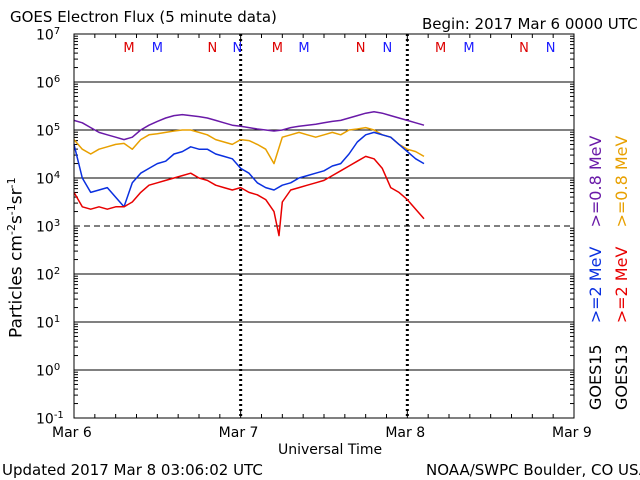 This screenshot has height=480, width=640. I want to click on y-tick-label: 102, so click(48, 275).